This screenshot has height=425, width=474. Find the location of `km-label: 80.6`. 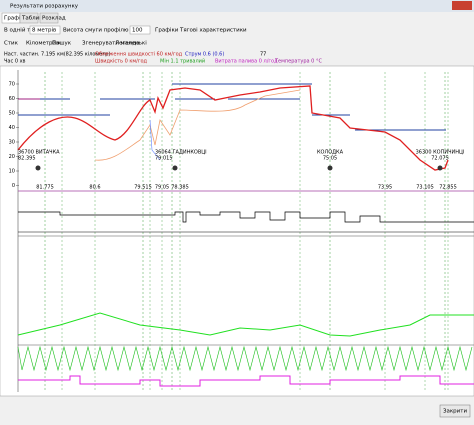

km-label: 80.6 is located at coordinates (94, 188).